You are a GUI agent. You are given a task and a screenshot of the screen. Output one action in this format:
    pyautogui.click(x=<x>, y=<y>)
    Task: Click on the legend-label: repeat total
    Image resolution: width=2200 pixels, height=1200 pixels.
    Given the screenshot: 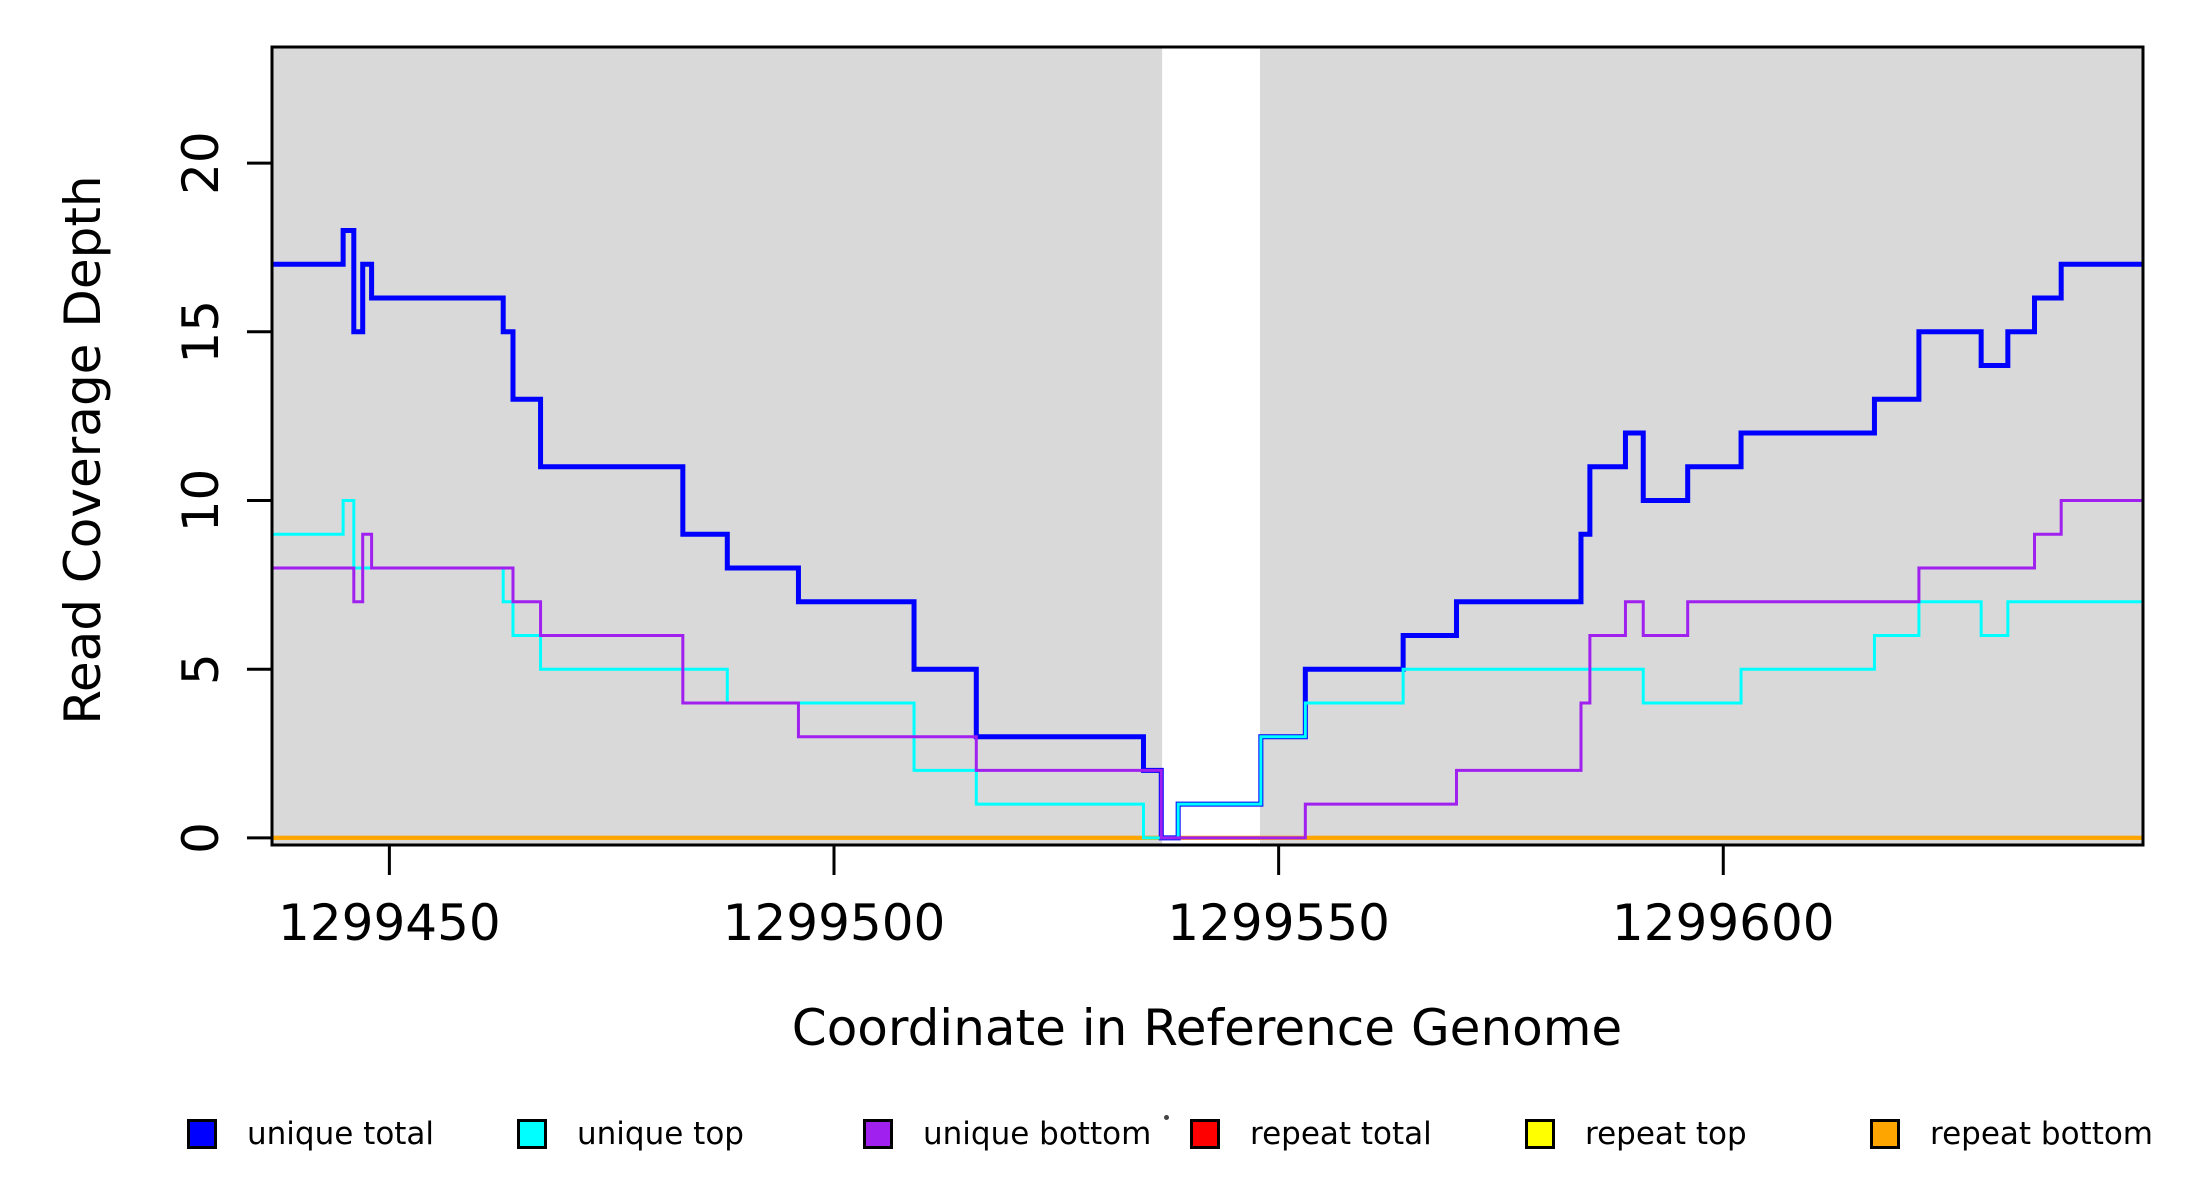 What is the action you would take?
    pyautogui.click(x=1341, y=1134)
    